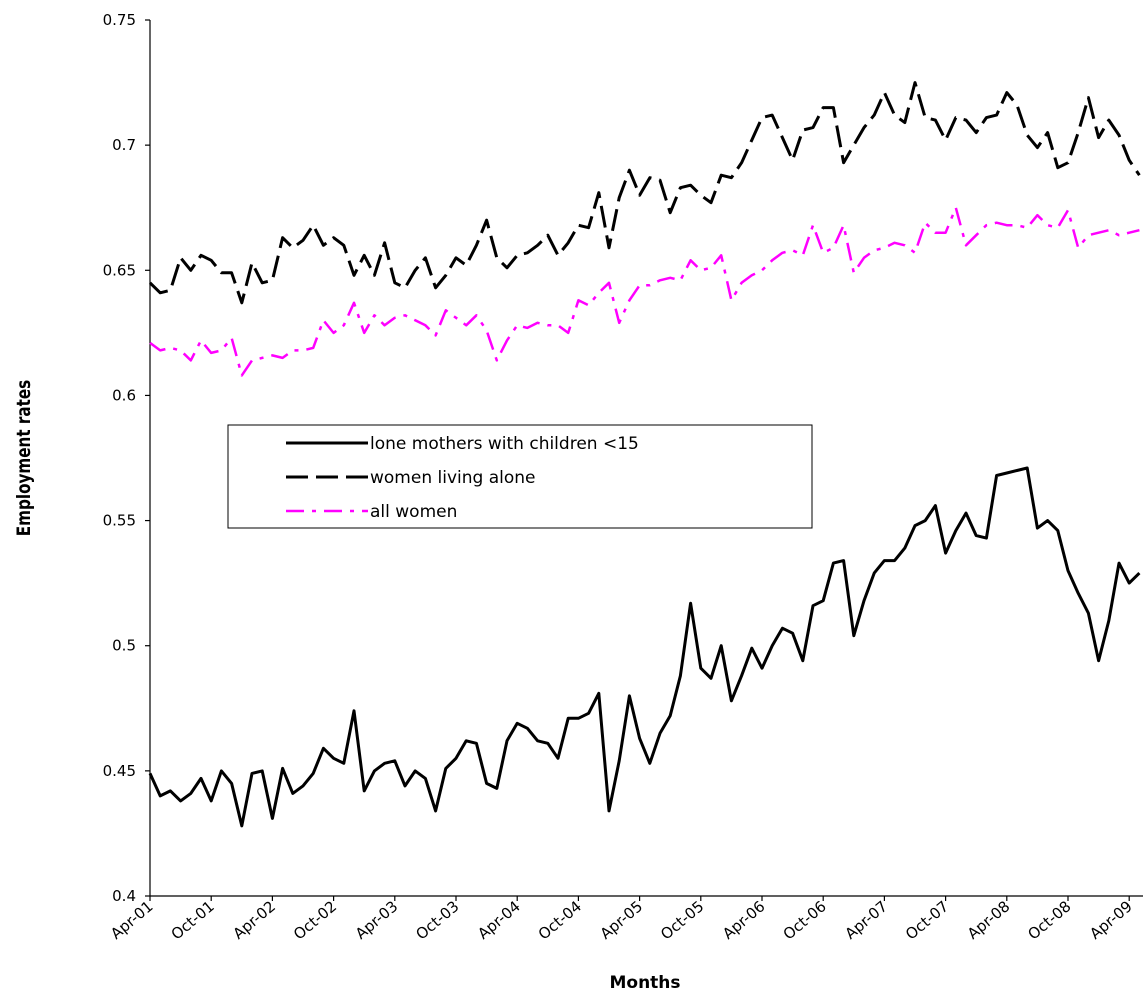  I want to click on x-tick-label: Oct-08, so click(1049, 920).